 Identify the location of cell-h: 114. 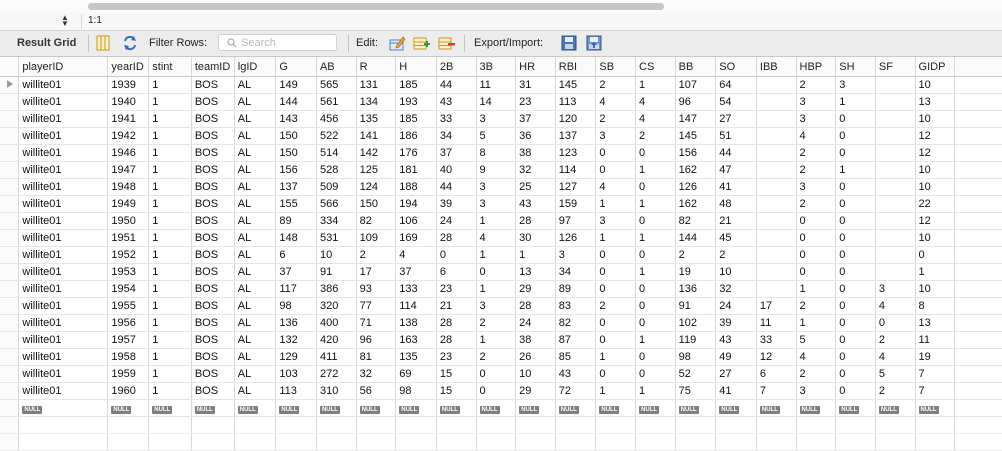
(416, 306).